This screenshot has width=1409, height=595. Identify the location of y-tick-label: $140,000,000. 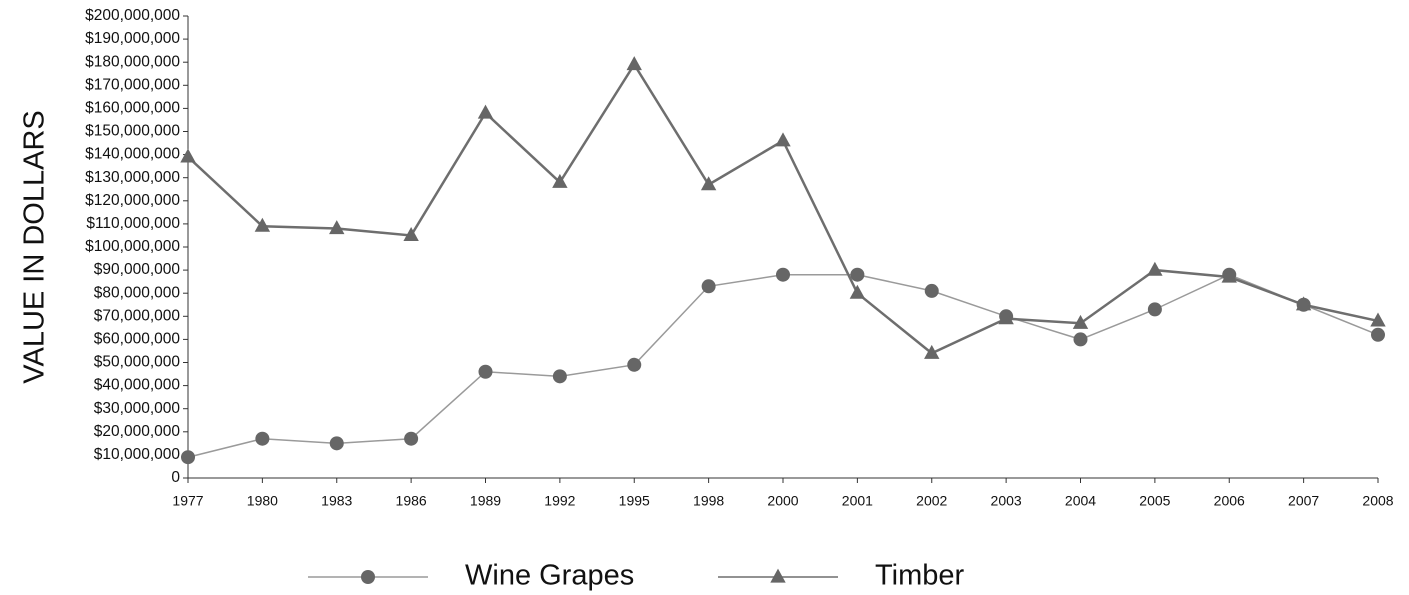
(132, 154).